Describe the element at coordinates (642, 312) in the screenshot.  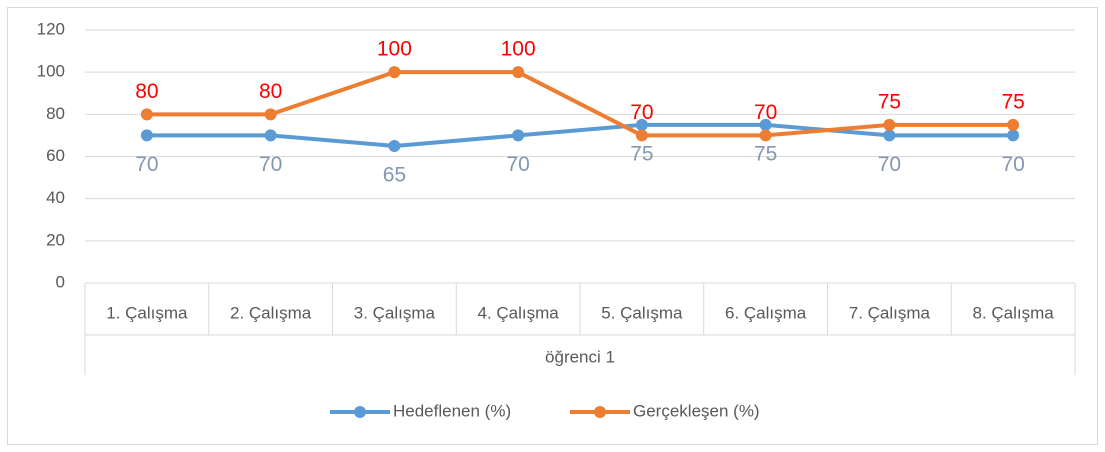
I see `x-tick-label: 5. Çalışma` at that location.